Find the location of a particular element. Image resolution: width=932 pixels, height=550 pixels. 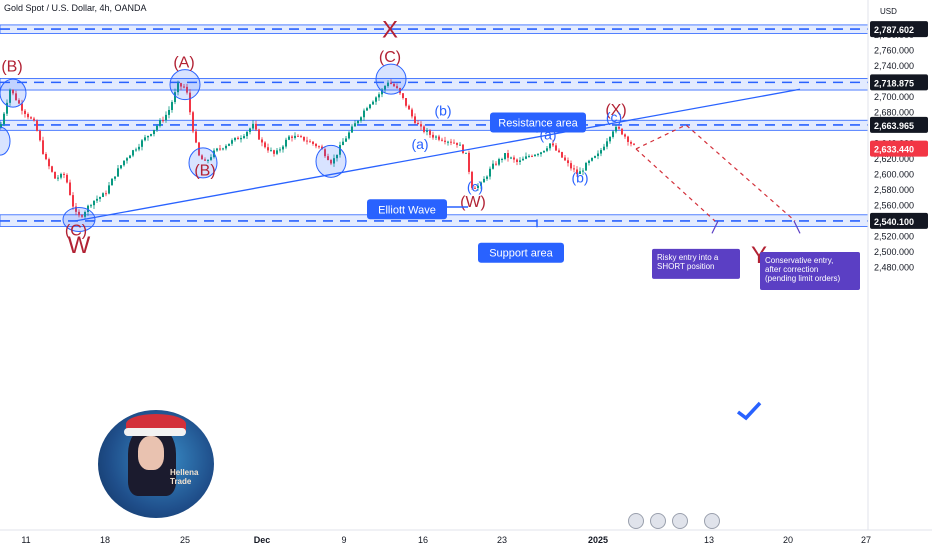

pivot-circle is located at coordinates (79, 219).